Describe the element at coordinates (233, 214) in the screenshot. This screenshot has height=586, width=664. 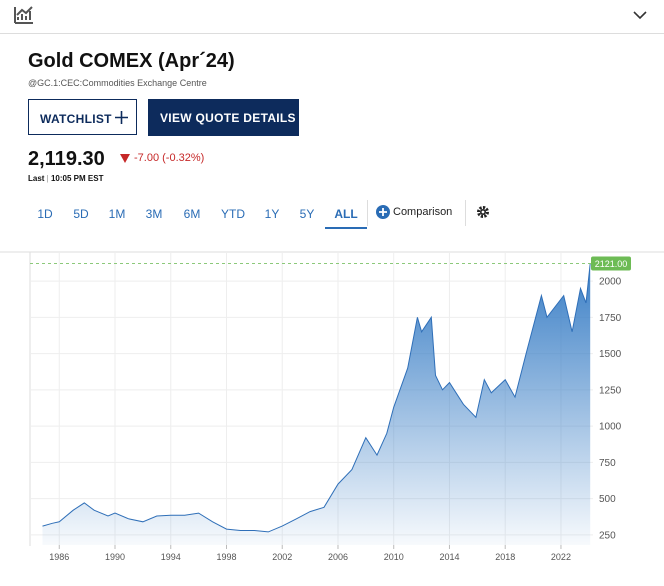
I see `range-tab: YTD` at that location.